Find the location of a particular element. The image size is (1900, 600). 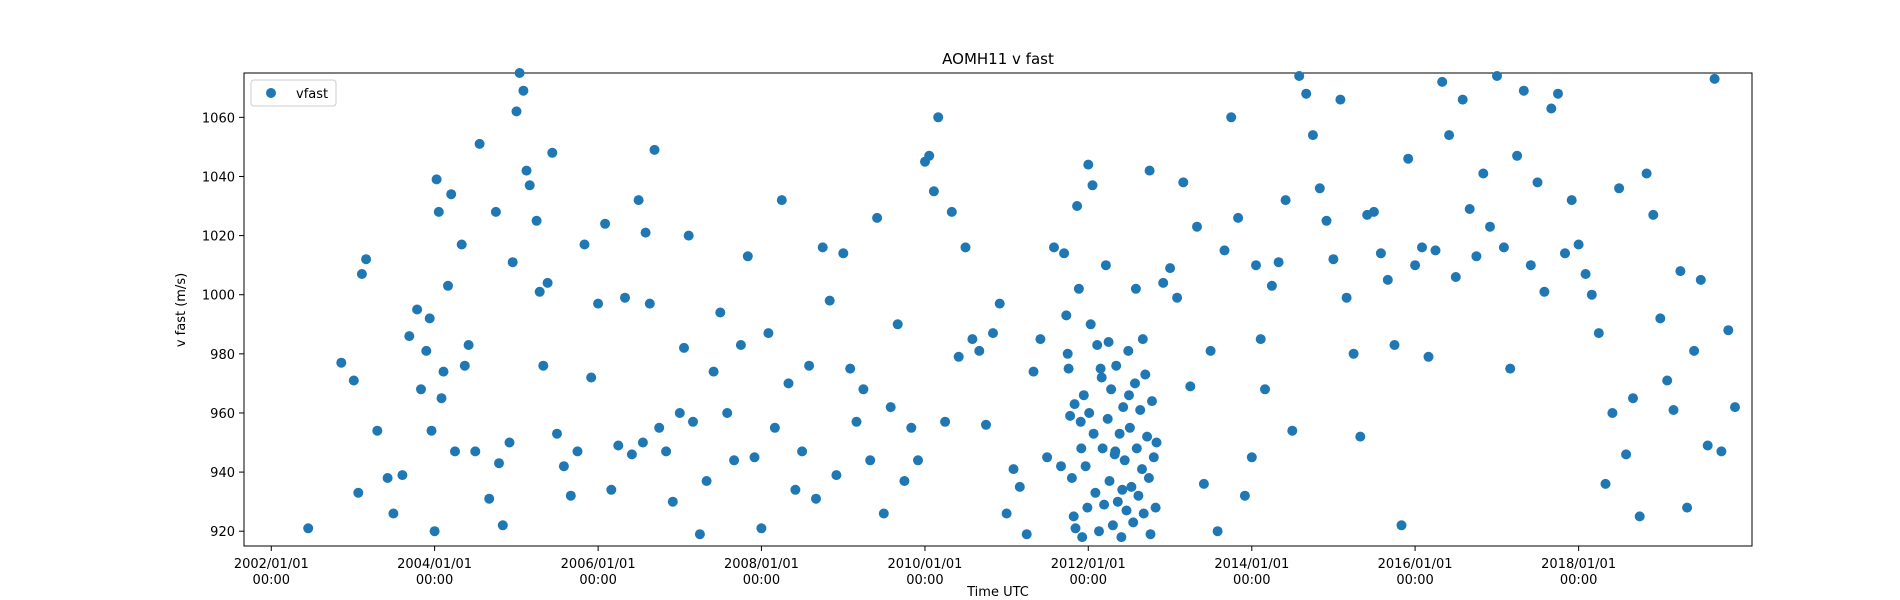

legend-box is located at coordinates (293, 93).